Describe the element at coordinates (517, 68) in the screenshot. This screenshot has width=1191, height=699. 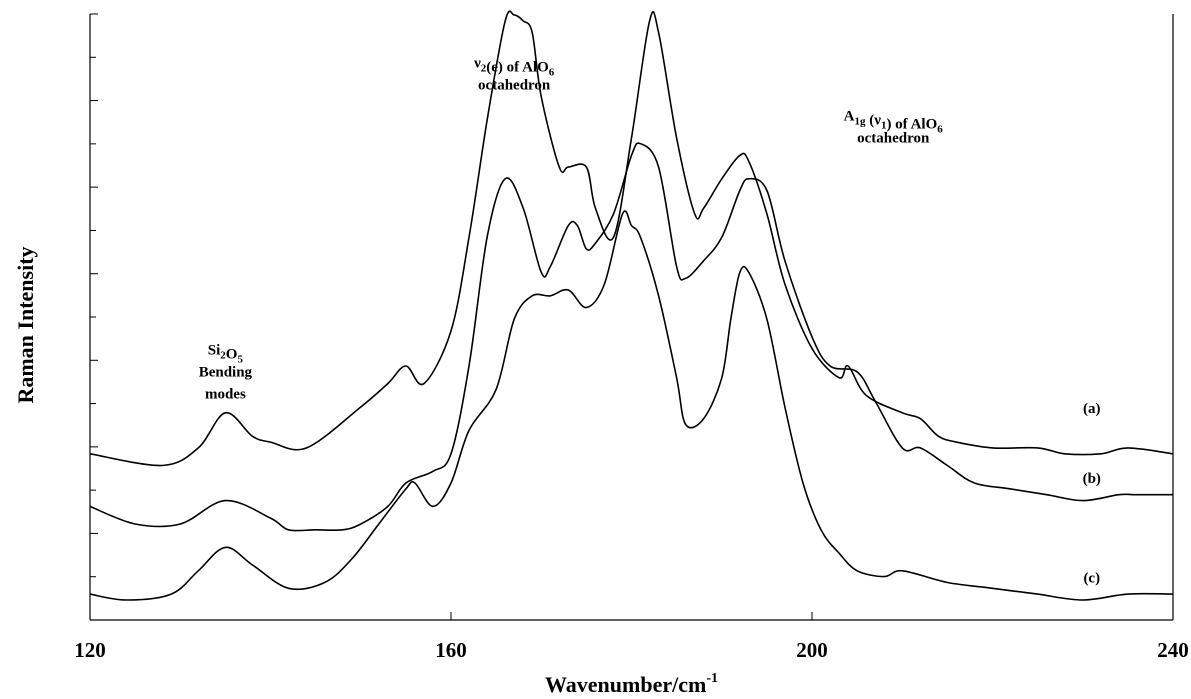
I see `annotation-text: (e) of AlO` at that location.